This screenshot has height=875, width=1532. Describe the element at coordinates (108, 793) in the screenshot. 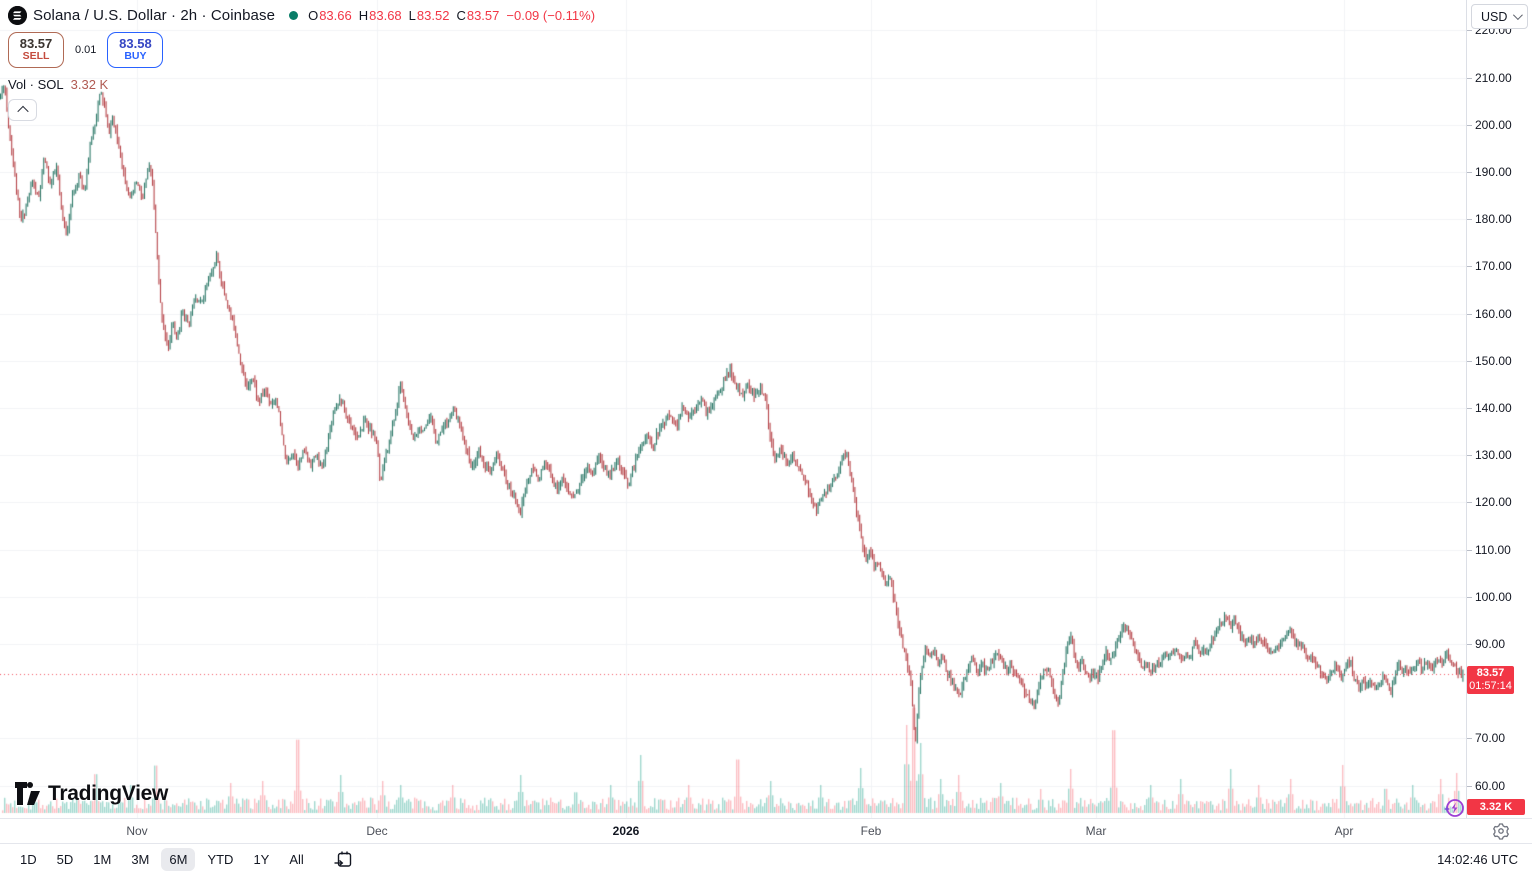

I see `watermark-text: TradingView` at that location.